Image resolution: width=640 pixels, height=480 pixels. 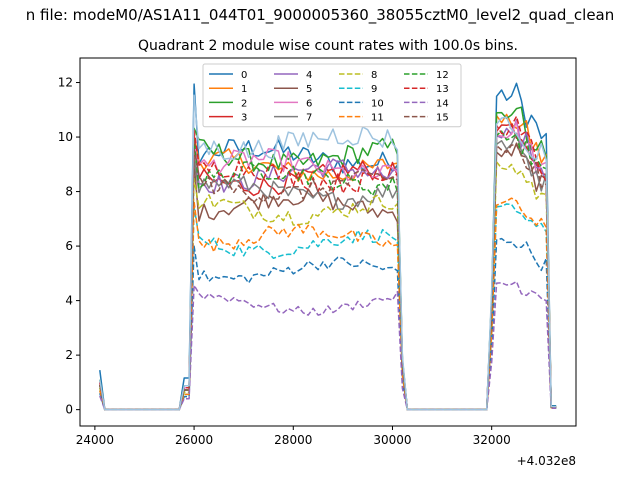 What do you see at coordinates (95, 440) in the screenshot?
I see `x-tick-label: 24000` at bounding box center [95, 440].